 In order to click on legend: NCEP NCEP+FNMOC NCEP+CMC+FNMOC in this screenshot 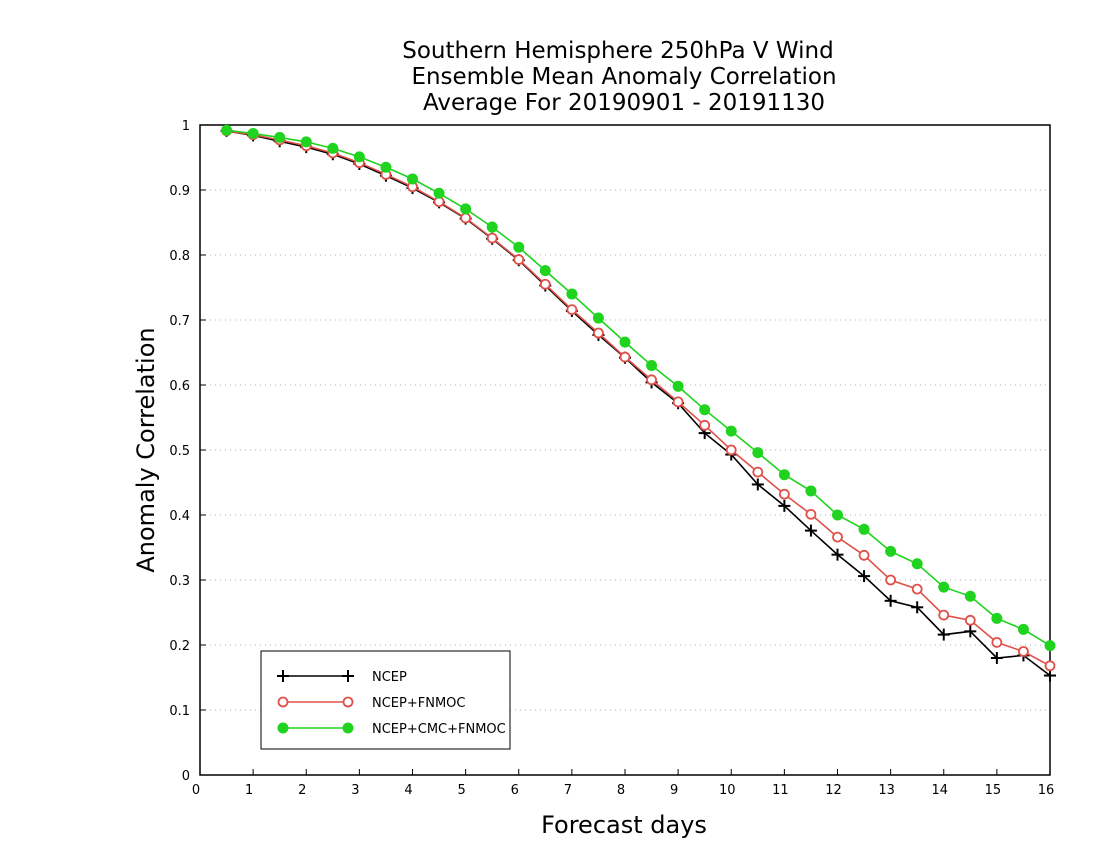, I will do `click(385, 700)`.